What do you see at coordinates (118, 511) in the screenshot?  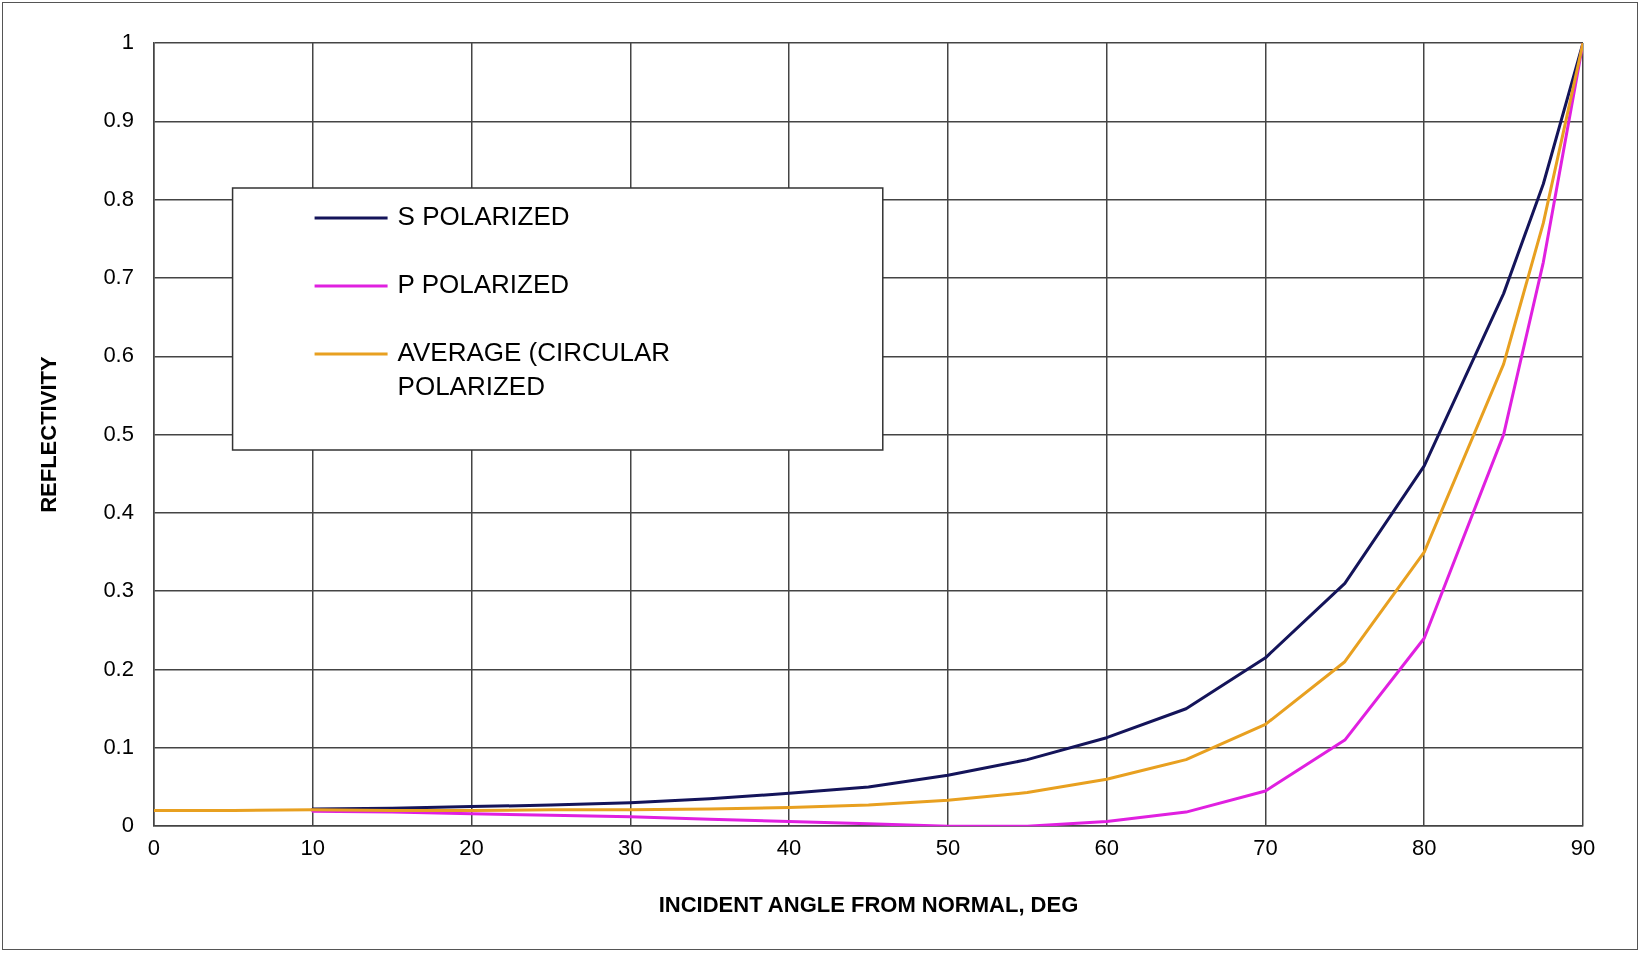 I see `y-tick-label: 0.4` at bounding box center [118, 511].